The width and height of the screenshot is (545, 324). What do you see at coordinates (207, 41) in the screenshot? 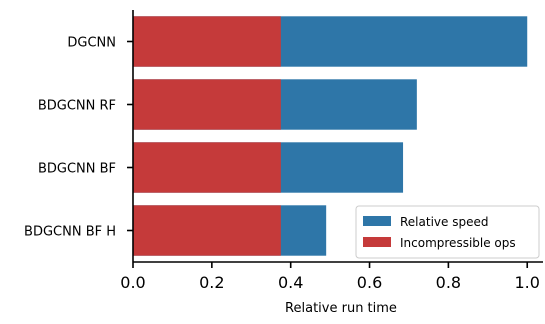
I see `bar-incompressible-ops-dgcnn` at bounding box center [207, 41].